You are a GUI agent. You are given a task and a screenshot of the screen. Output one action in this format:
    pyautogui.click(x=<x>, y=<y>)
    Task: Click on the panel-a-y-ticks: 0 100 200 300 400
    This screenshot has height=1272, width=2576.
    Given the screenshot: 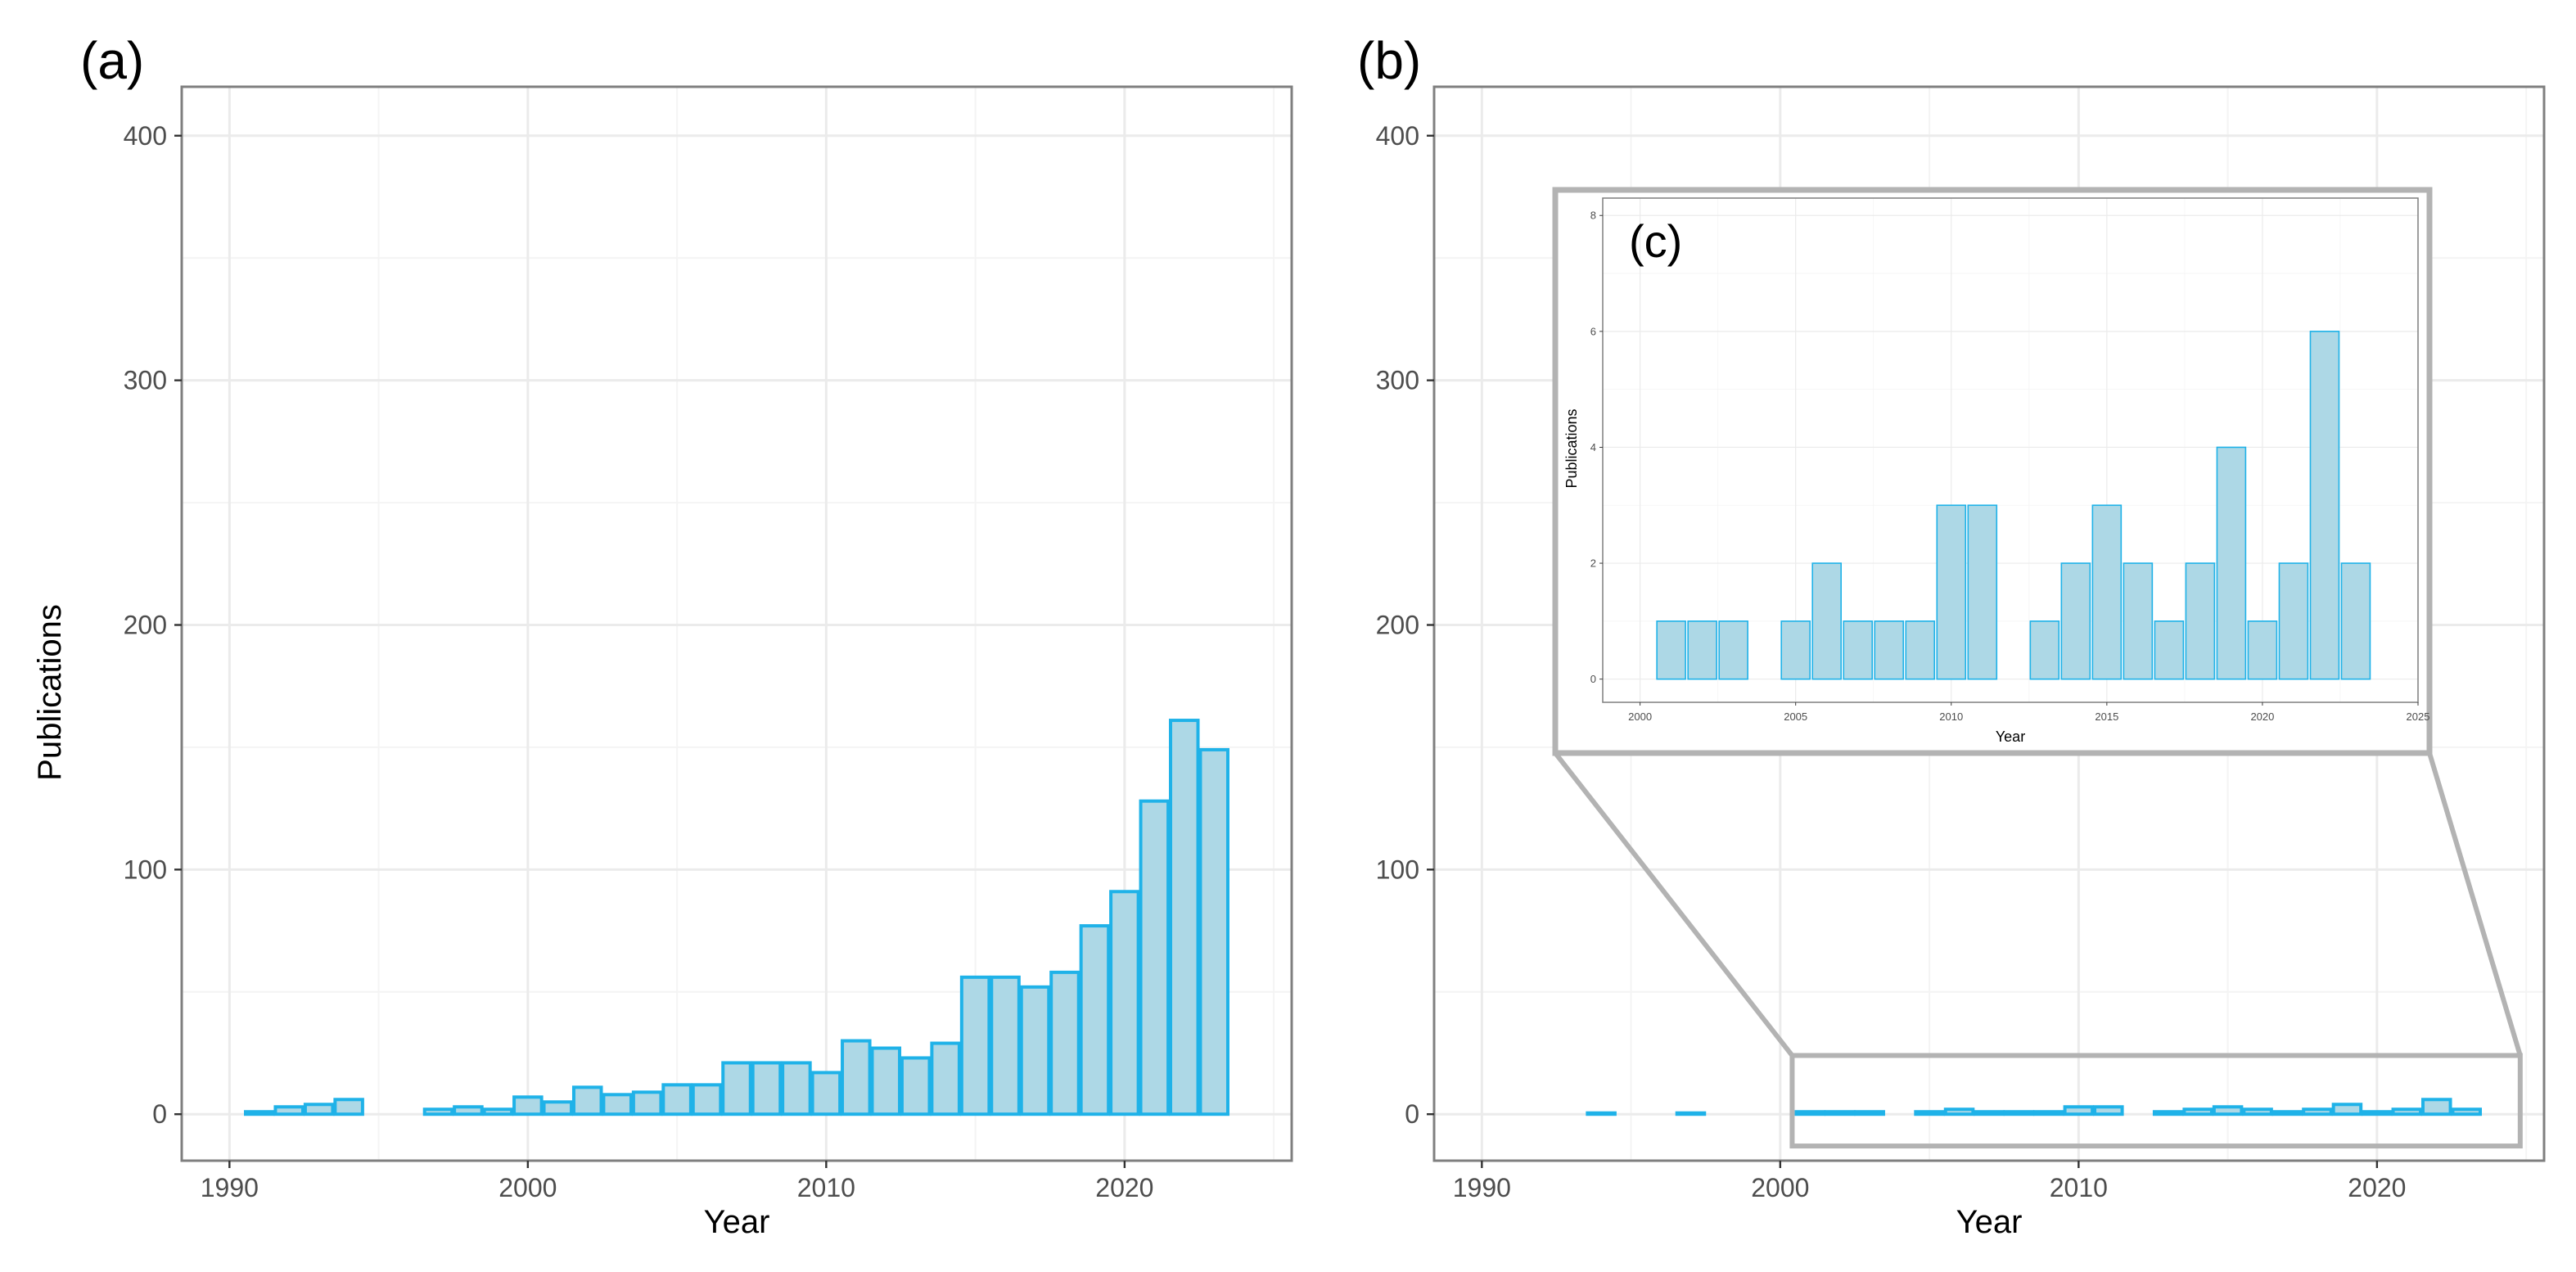 What is the action you would take?
    pyautogui.click(x=153, y=625)
    